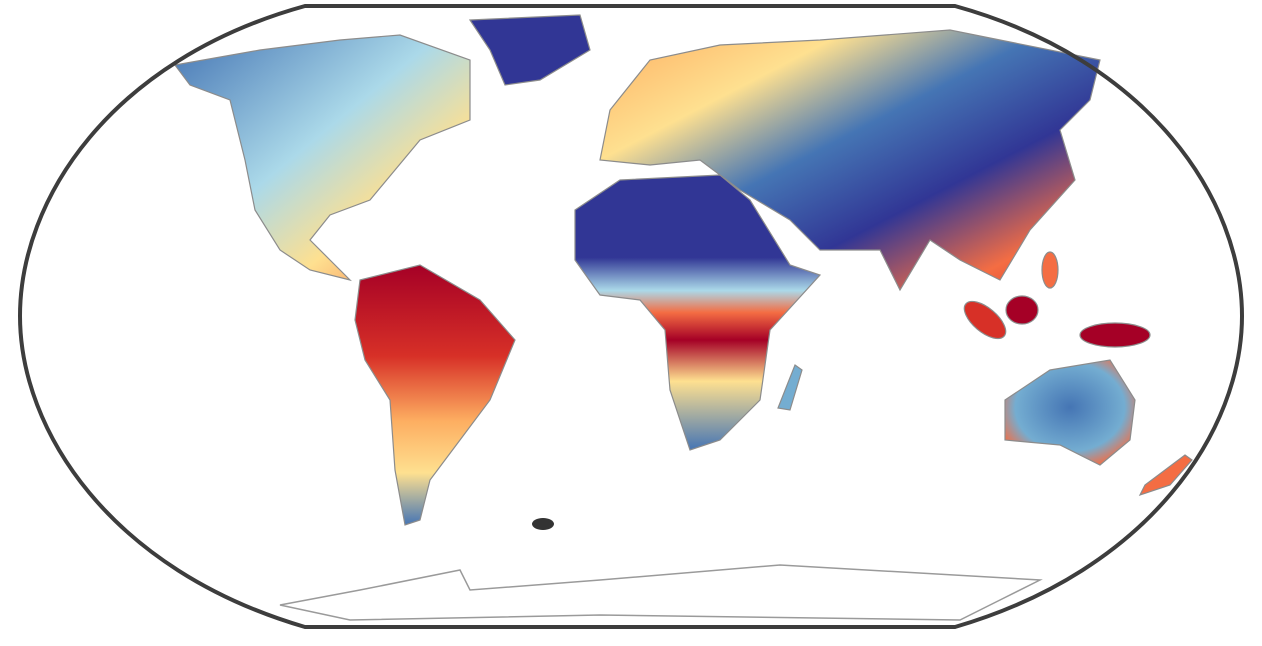 The height and width of the screenshot is (646, 1262). I want to click on madagascar, so click(790, 387).